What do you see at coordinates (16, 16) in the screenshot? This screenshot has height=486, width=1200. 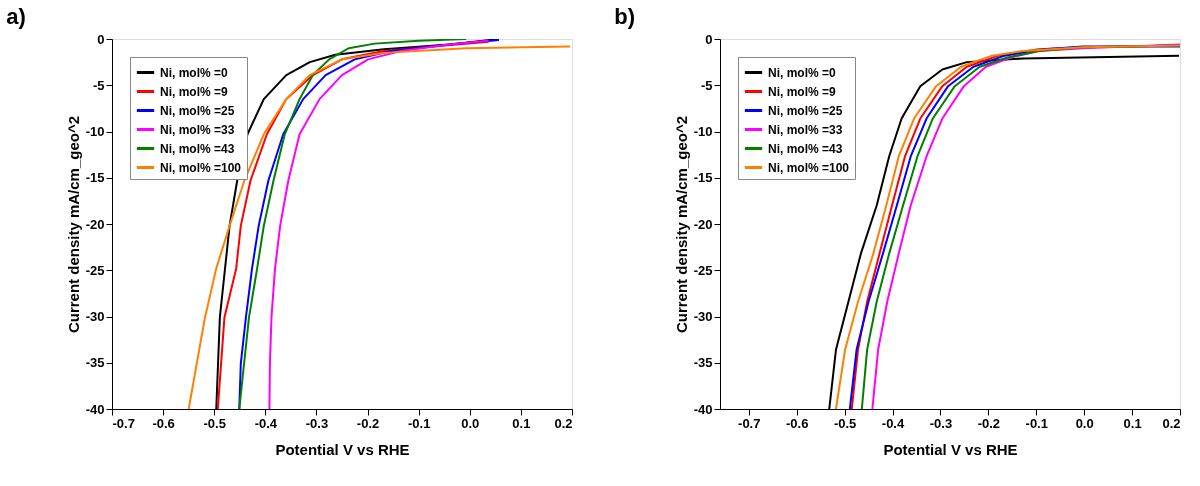 I see `chart-title: a)` at bounding box center [16, 16].